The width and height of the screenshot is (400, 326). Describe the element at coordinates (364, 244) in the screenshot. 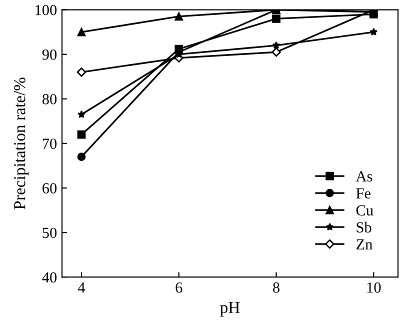

I see `legend-label: Zn` at that location.